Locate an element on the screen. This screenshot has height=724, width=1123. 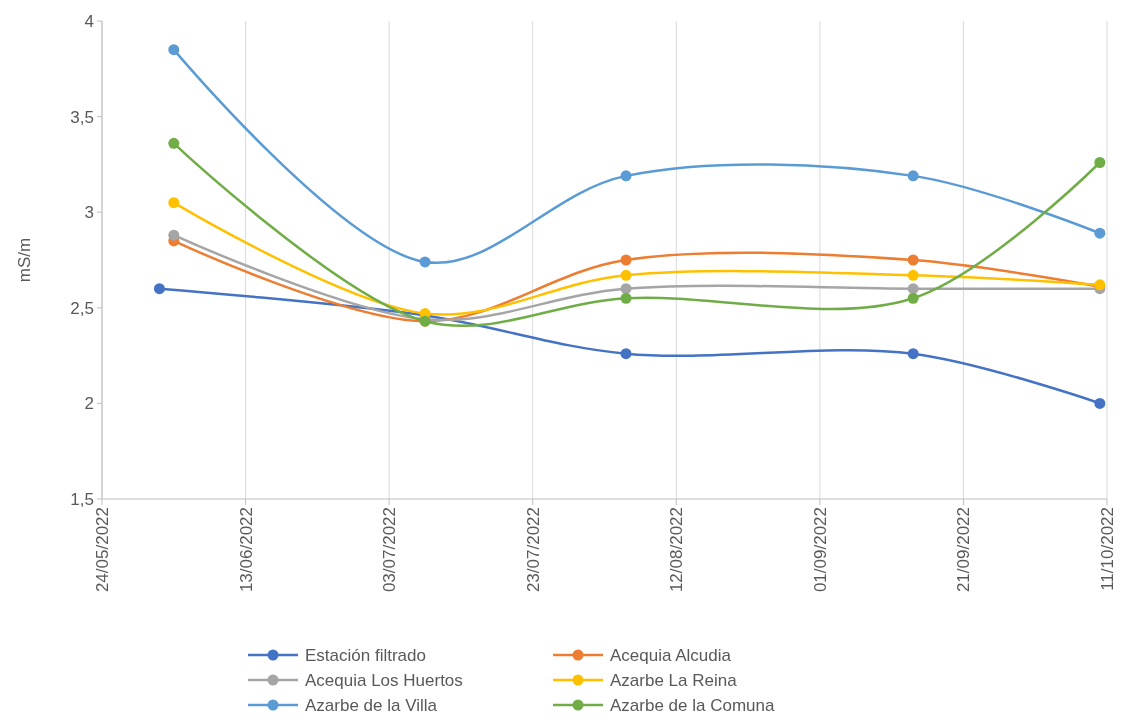
y-tick-label: 3,5 is located at coordinates (82, 117).